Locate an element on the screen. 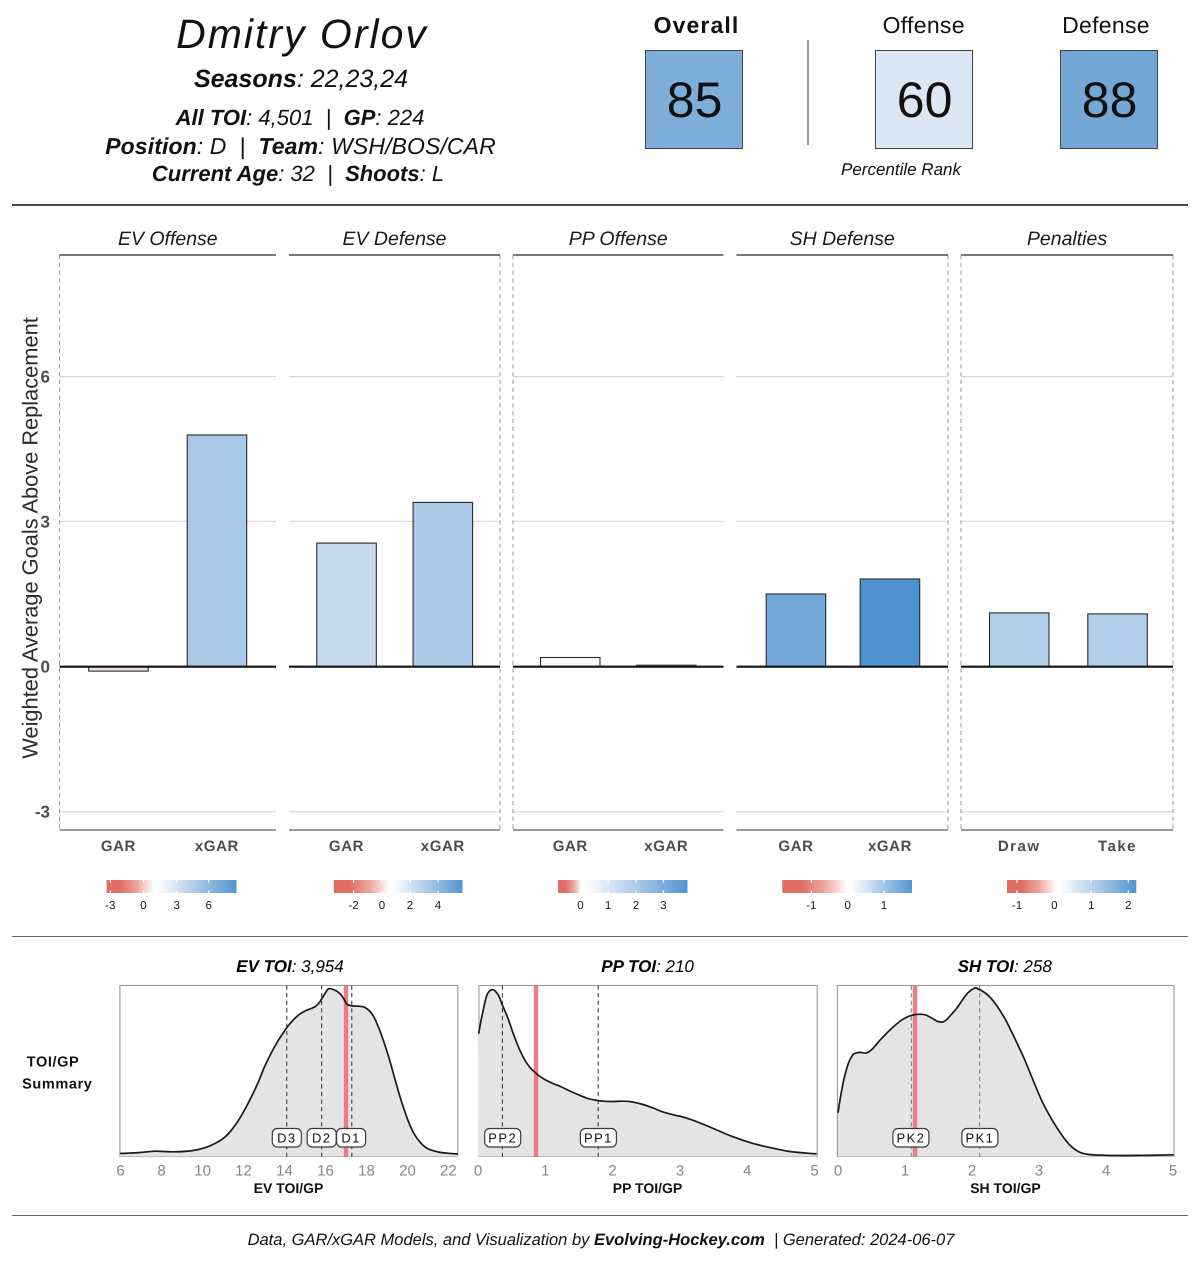 Image resolution: width=1200 pixels, height=1275 pixels. svg-text: 22 is located at coordinates (448, 1171).